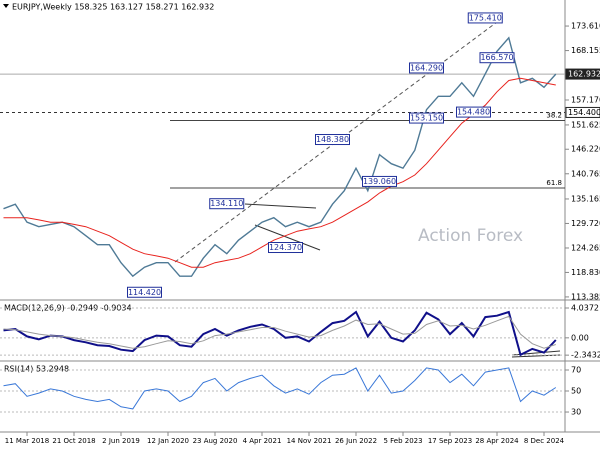  What do you see at coordinates (554, 116) in the screenshot?
I see `fib-label: 38.2` at bounding box center [554, 116].